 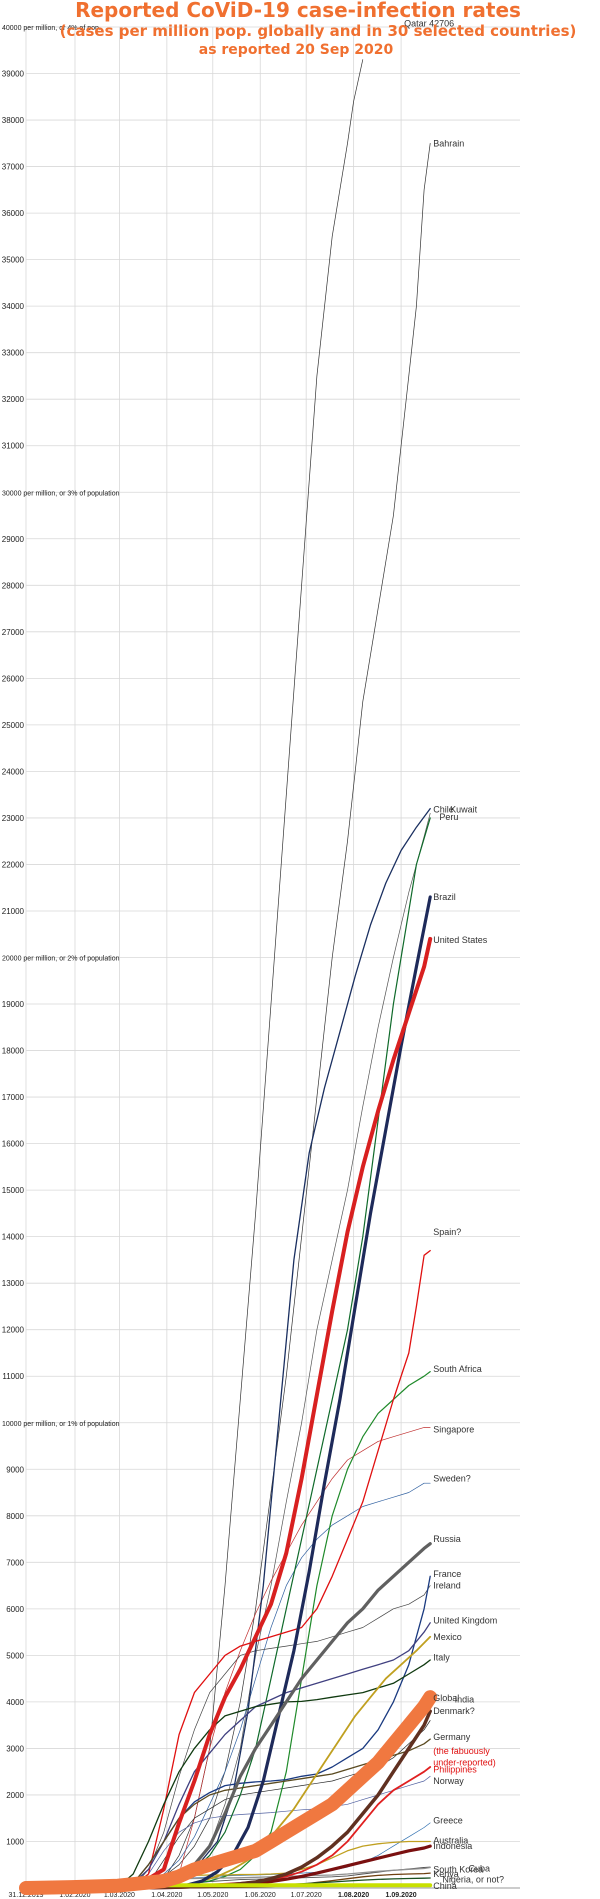 What do you see at coordinates (13, 1051) in the screenshot?
I see `y-tick-label: 18000` at bounding box center [13, 1051].